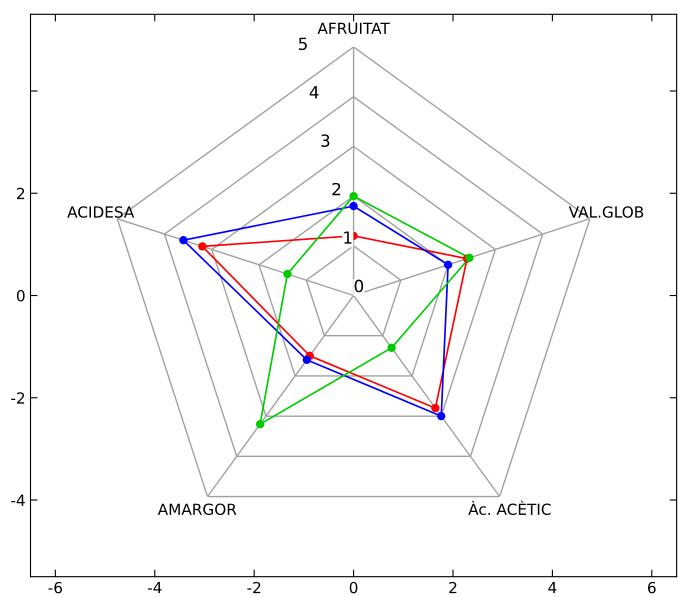  What do you see at coordinates (155, 588) in the screenshot?
I see `x-tick-label: -4` at bounding box center [155, 588].